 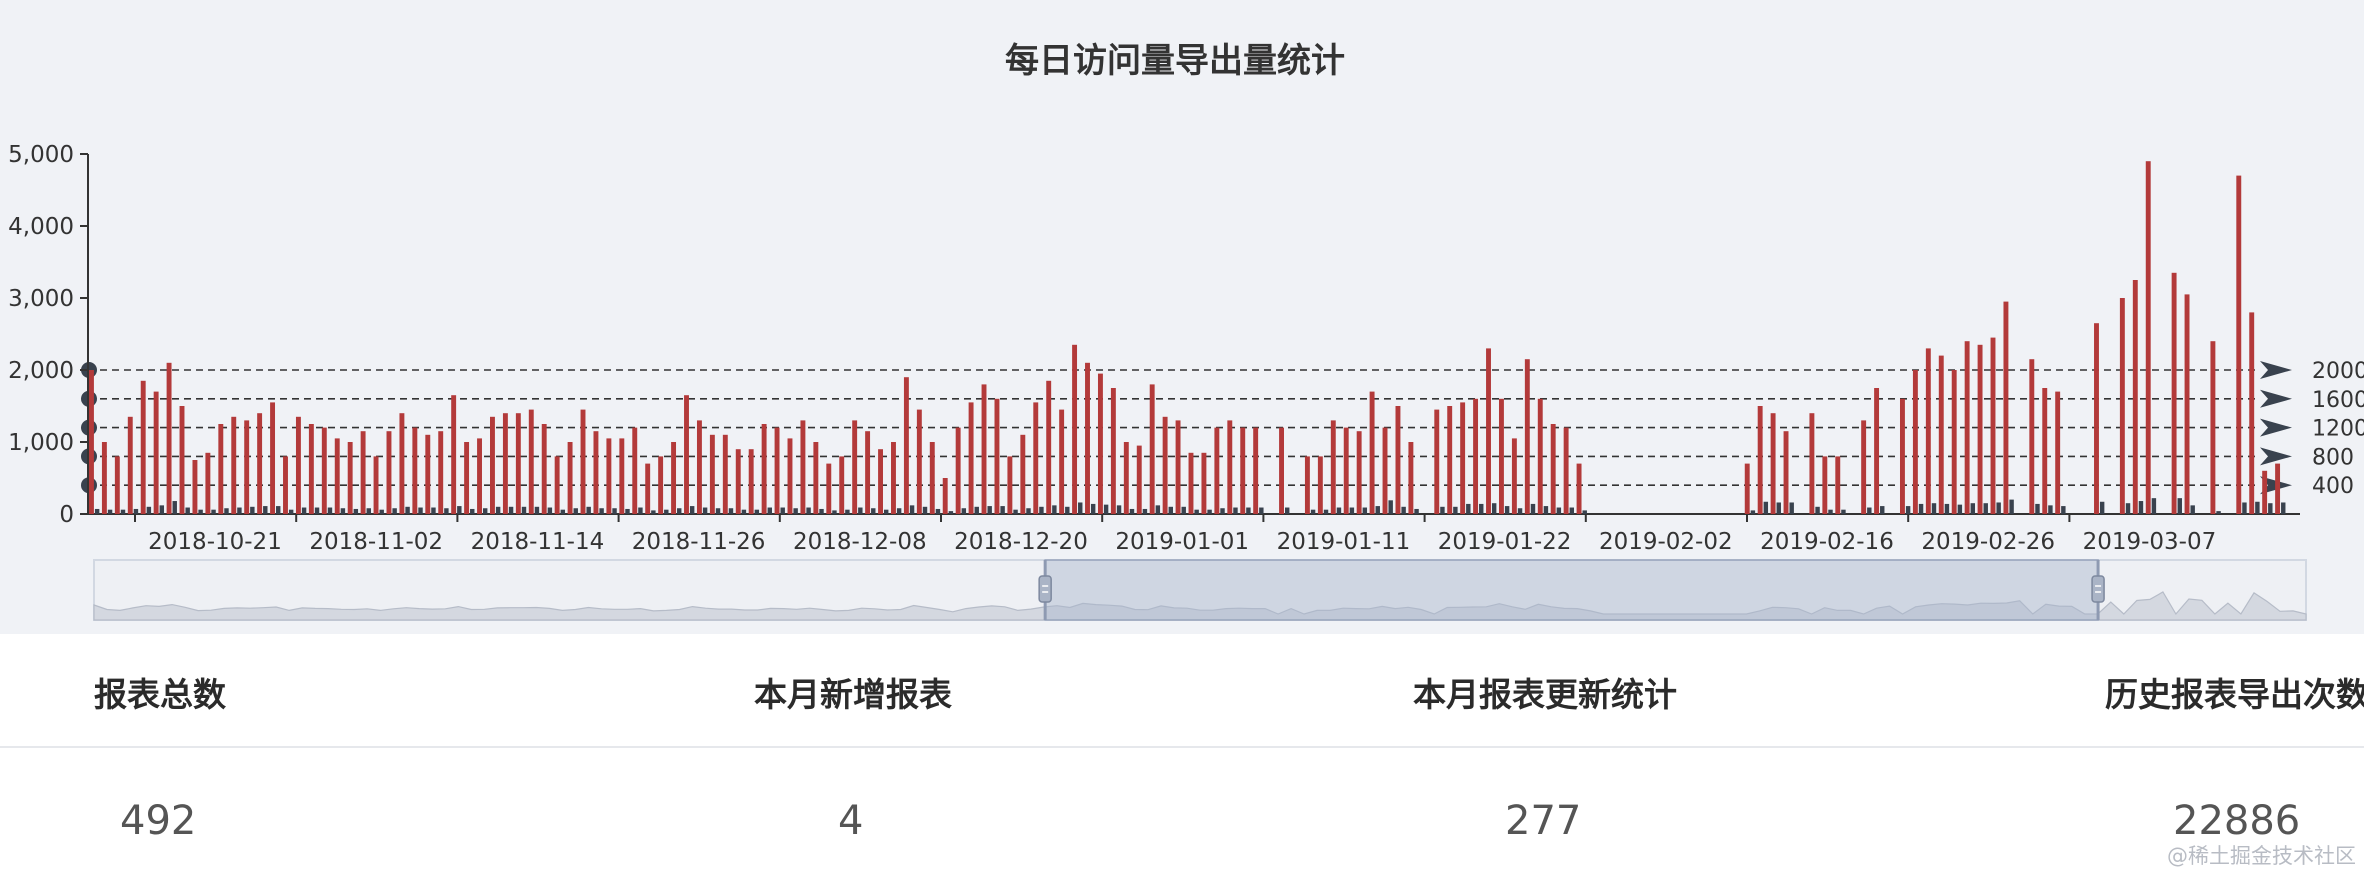 I want to click on x-tick-label: 2019-01-11, so click(x=1344, y=542).